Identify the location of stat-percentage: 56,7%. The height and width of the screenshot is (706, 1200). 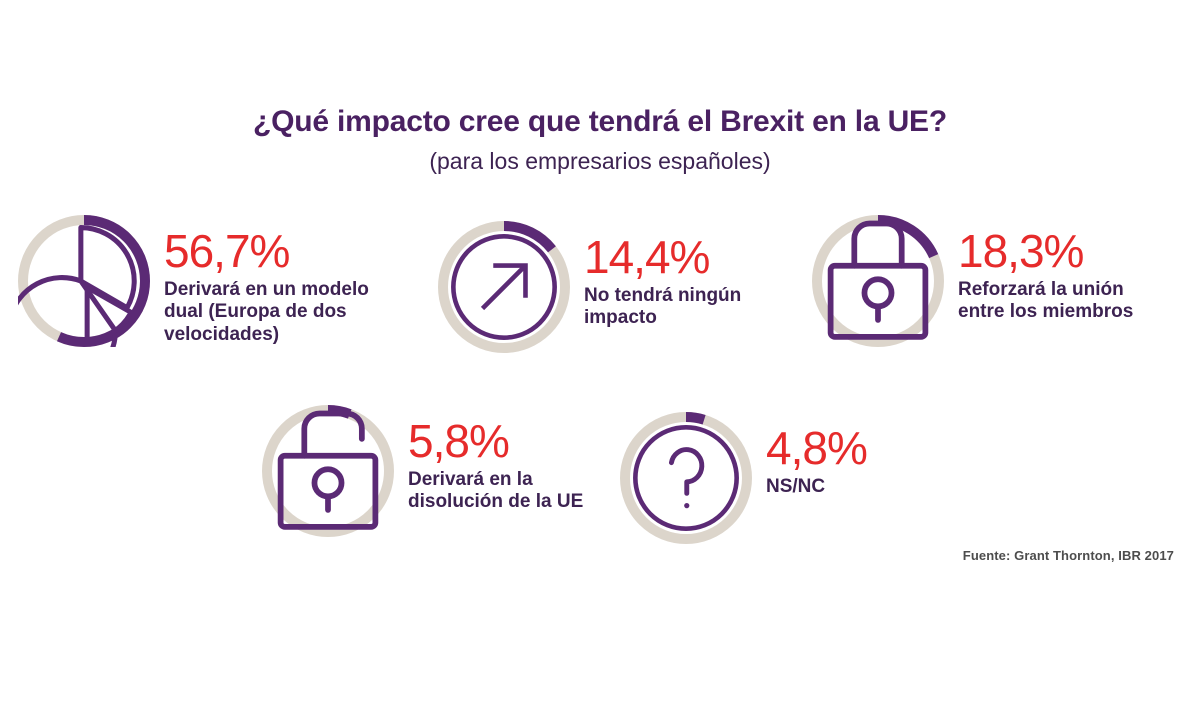
(227, 251).